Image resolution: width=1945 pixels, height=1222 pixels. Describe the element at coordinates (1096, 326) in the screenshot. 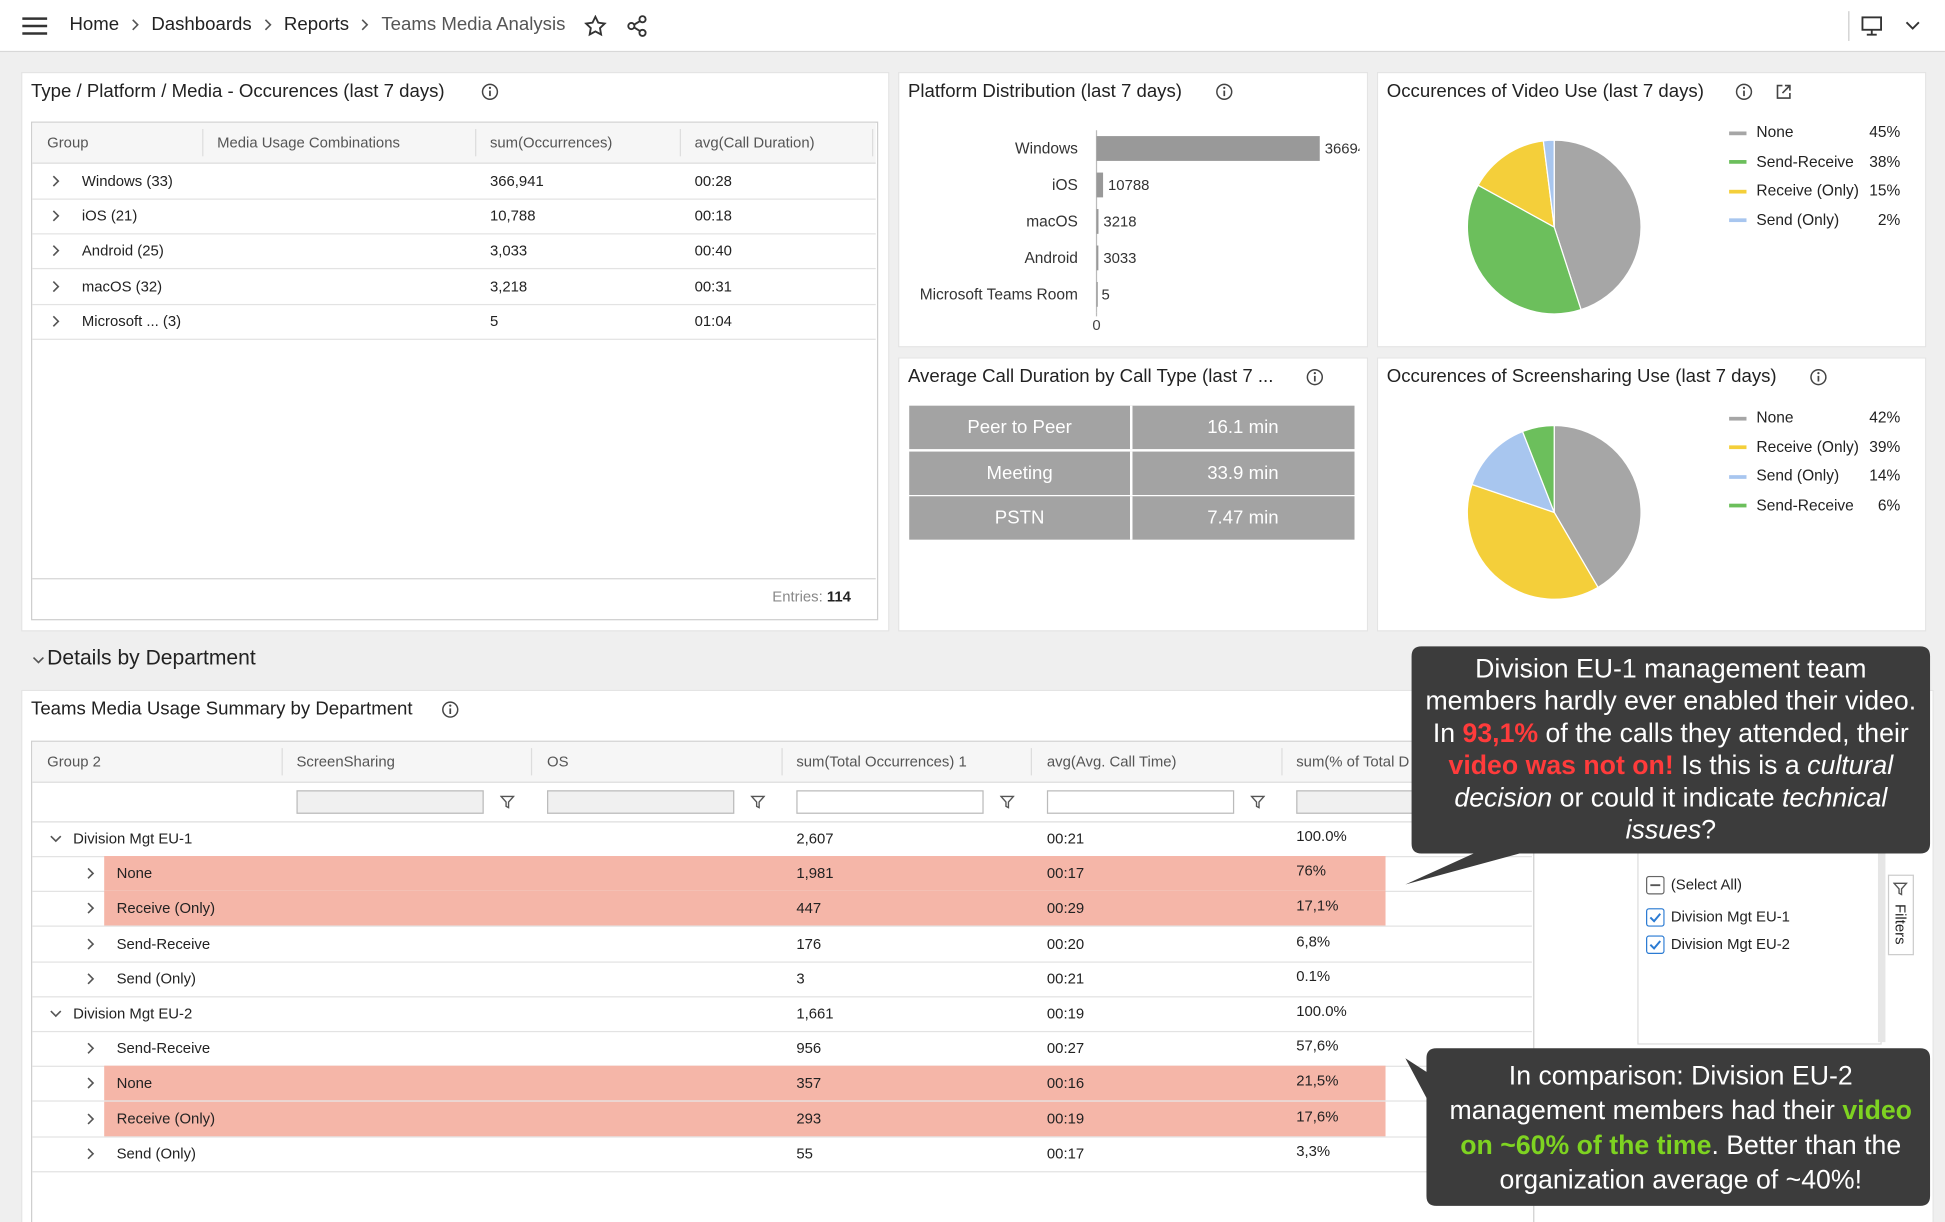

I see `x-tick-label: 0` at that location.